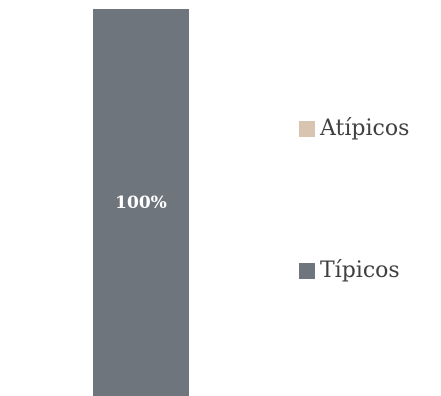 Image resolution: width=441 pixels, height=396 pixels. Describe the element at coordinates (365, 128) in the screenshot. I see `legend-label-atipicos: Atípicos` at that location.